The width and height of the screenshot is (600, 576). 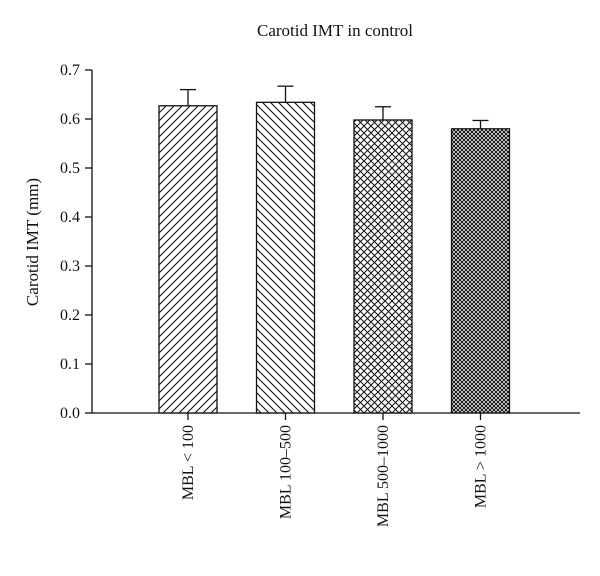 I want to click on y-axis-label: Carotid IMT (mm), so click(x=32, y=242).